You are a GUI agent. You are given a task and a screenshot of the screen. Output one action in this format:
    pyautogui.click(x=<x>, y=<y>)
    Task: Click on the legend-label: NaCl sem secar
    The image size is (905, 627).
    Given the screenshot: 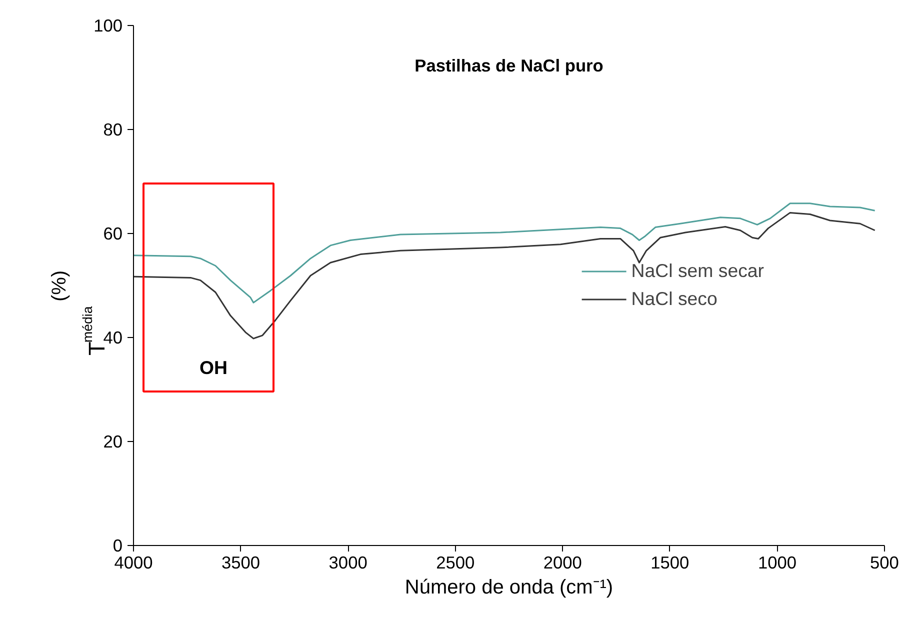 What is the action you would take?
    pyautogui.click(x=697, y=271)
    